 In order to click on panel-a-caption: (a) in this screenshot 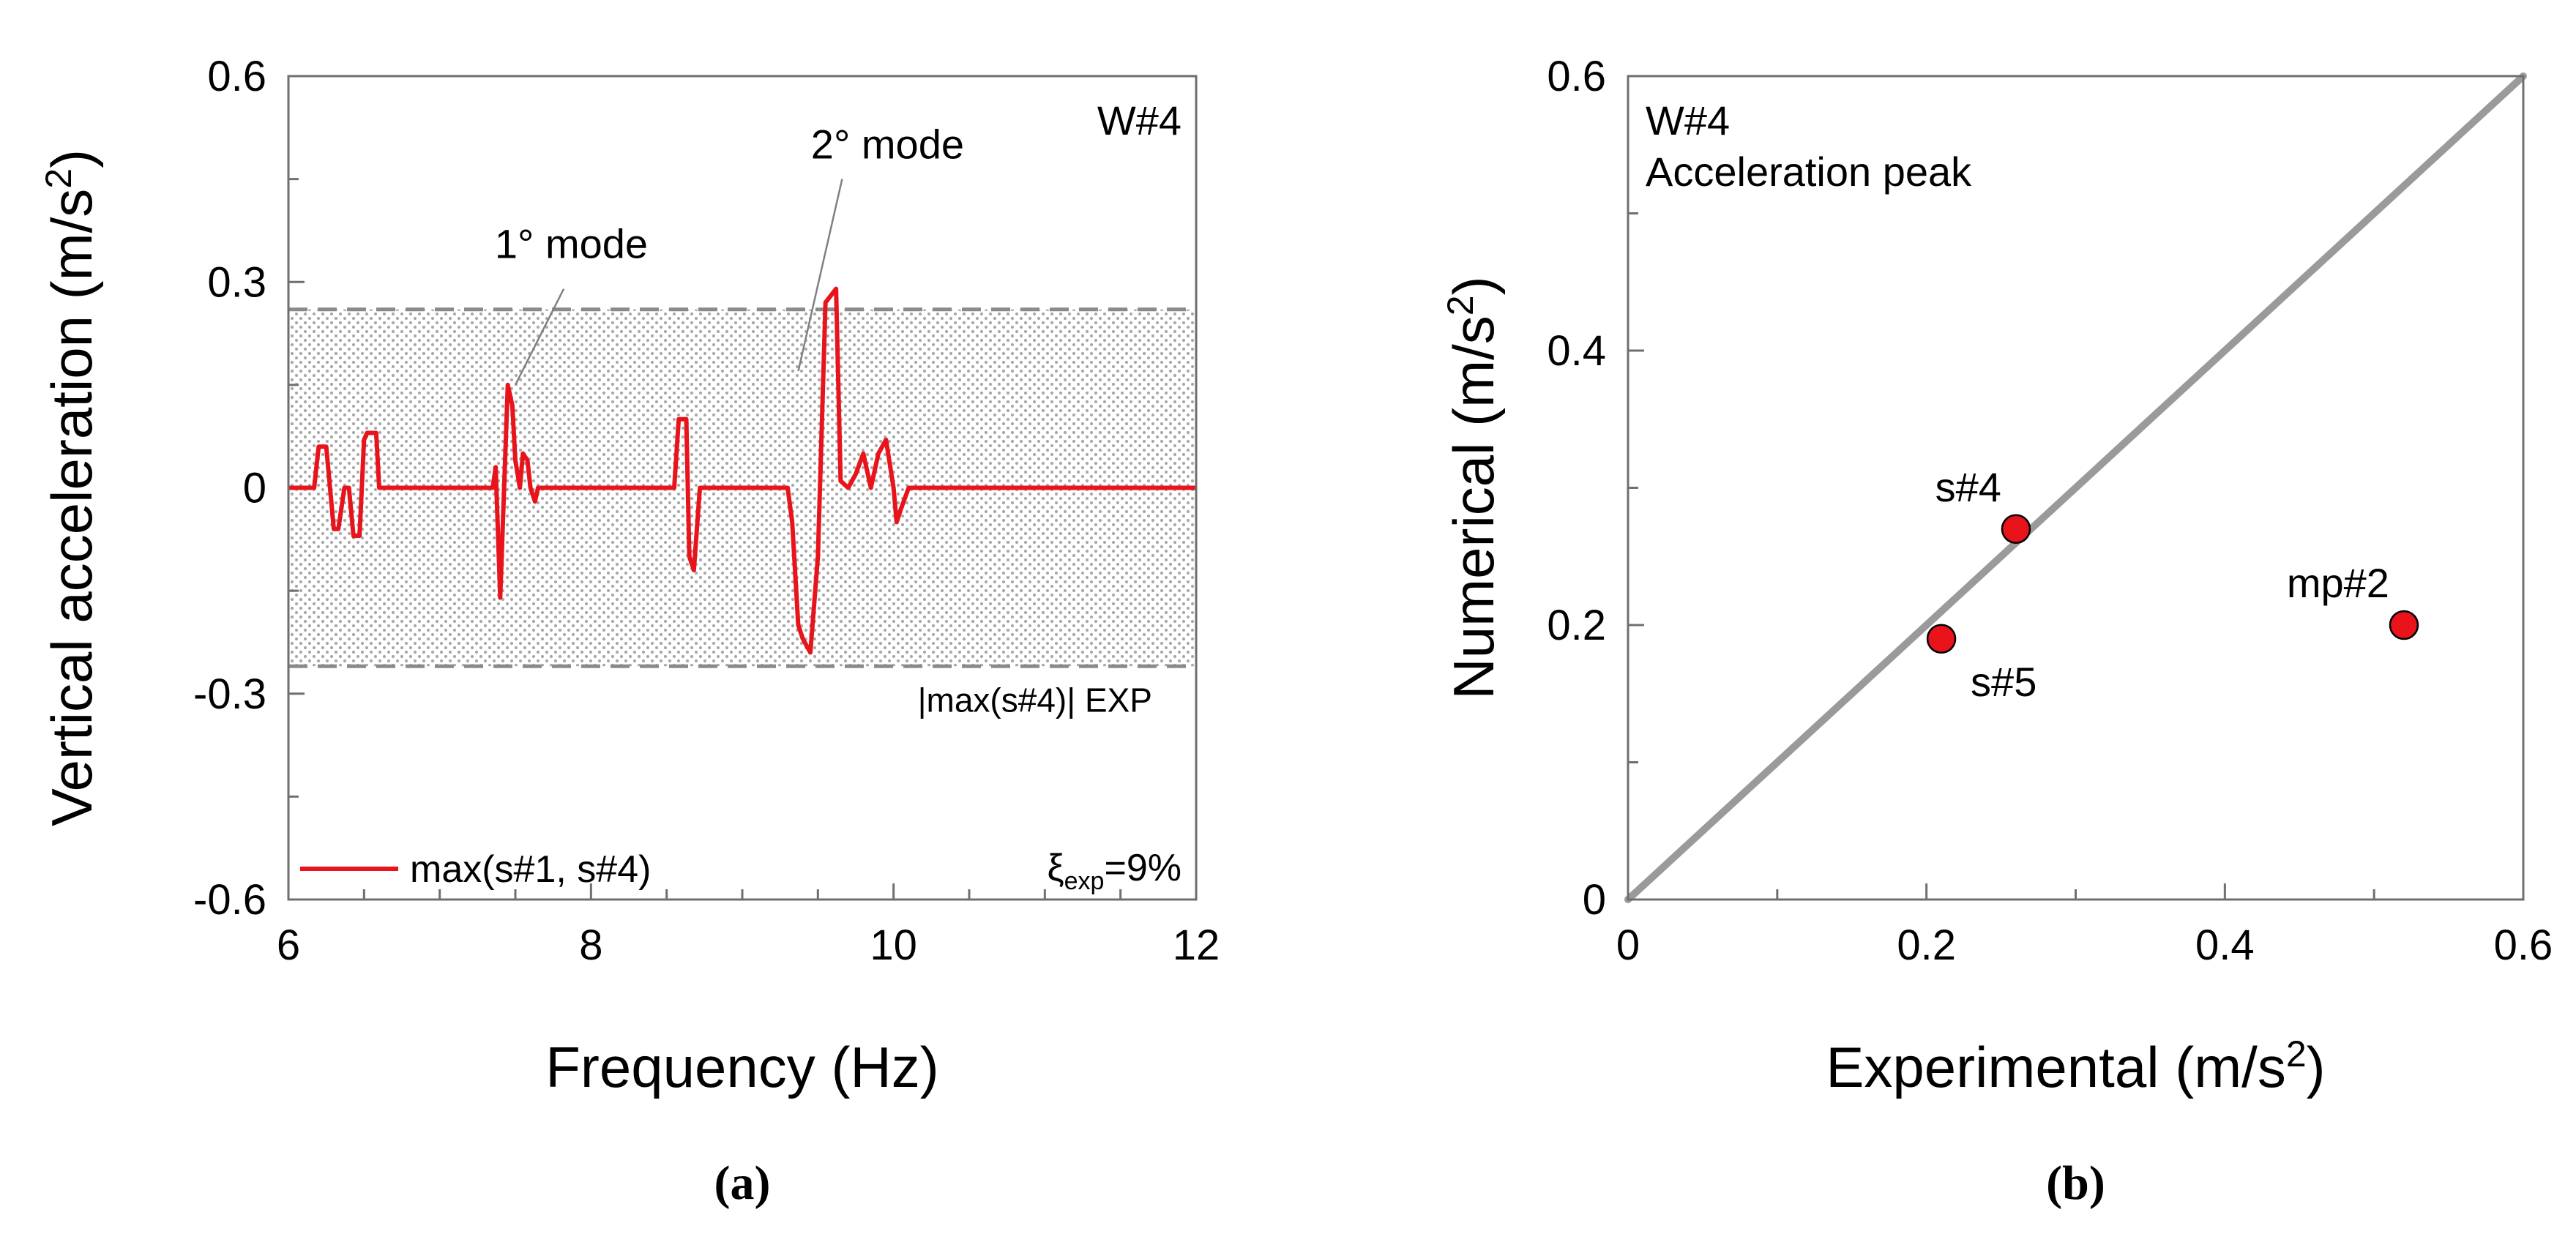, I will do `click(742, 1183)`.